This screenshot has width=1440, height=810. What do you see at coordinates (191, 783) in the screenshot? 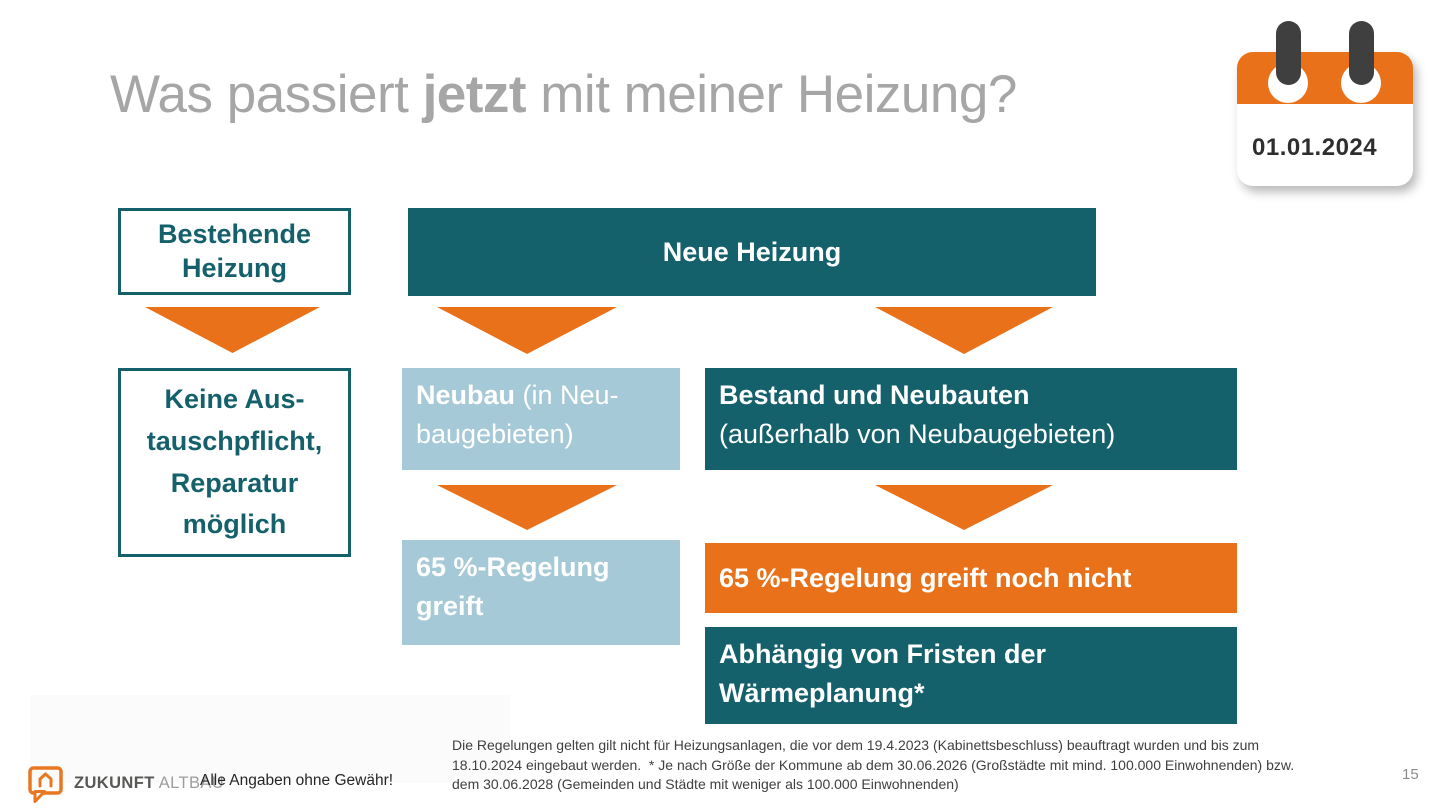
I see `logo-altbau: ALTBAU` at bounding box center [191, 783].